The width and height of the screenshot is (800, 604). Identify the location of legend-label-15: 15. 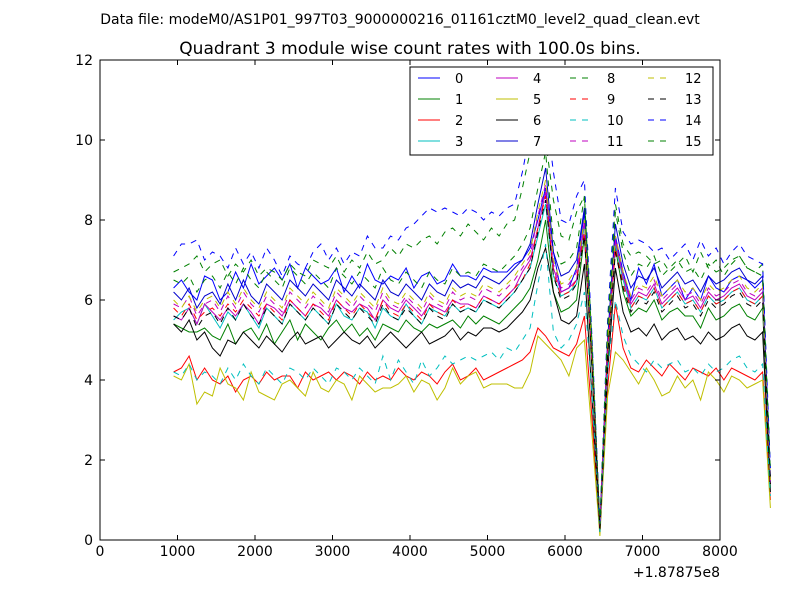
(693, 142).